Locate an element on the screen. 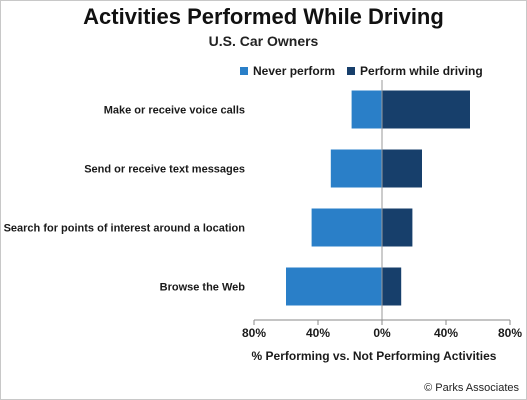  legend-item-perform: Perform while driving is located at coordinates (415, 71).